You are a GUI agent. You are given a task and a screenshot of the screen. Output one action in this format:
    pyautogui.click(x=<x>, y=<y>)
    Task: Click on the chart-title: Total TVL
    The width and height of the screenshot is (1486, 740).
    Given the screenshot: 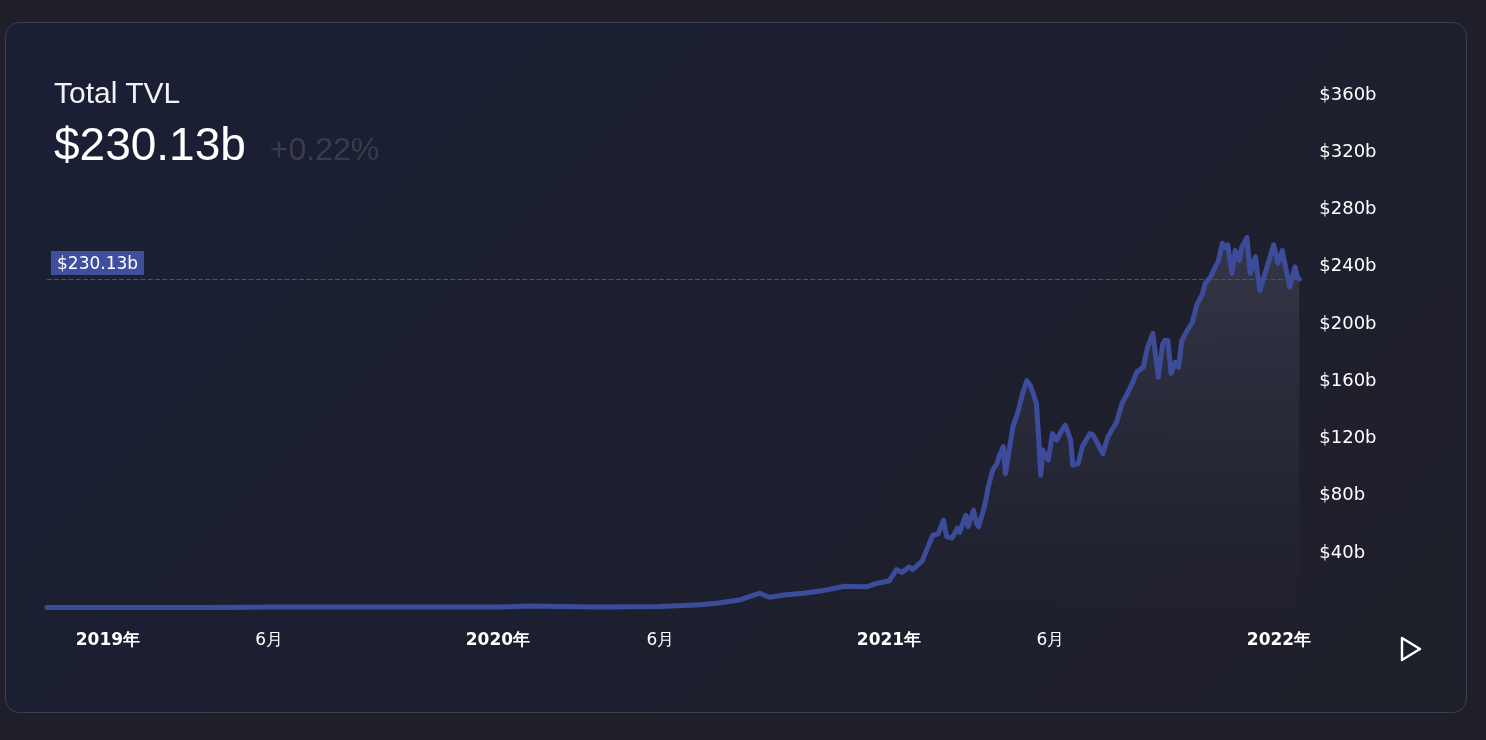 What is the action you would take?
    pyautogui.click(x=117, y=92)
    